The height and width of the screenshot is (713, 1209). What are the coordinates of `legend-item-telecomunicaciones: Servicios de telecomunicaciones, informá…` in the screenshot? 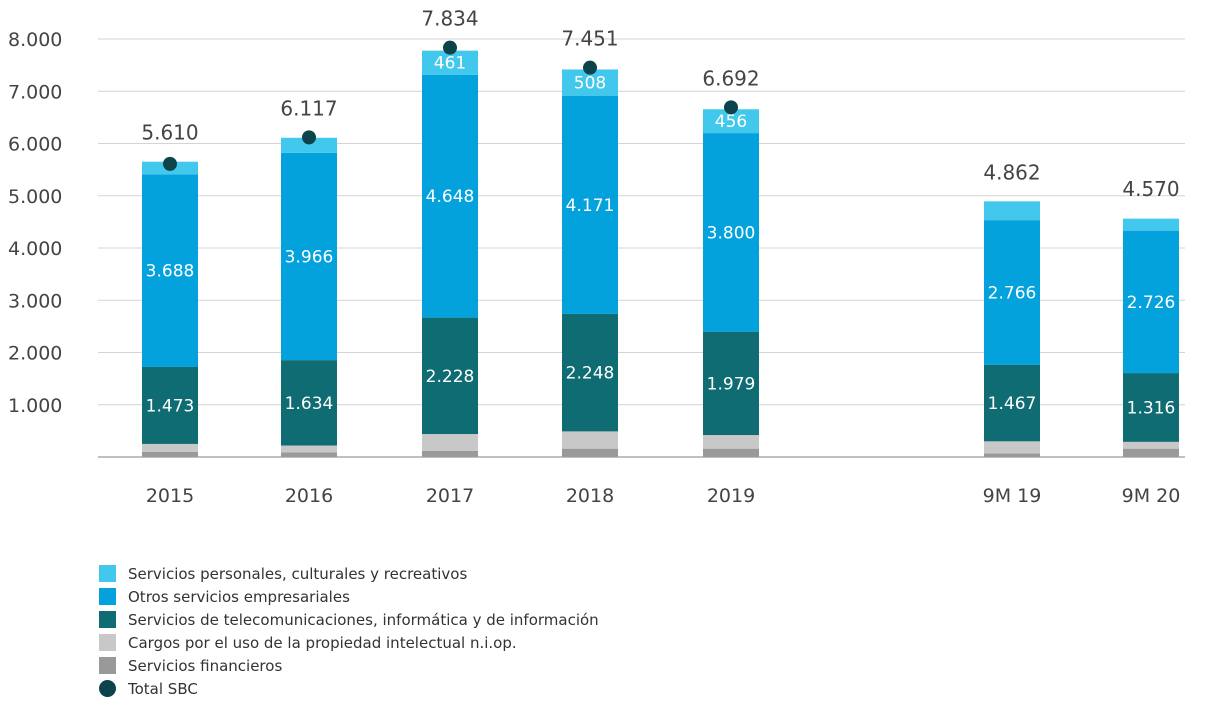 It's located at (349, 619).